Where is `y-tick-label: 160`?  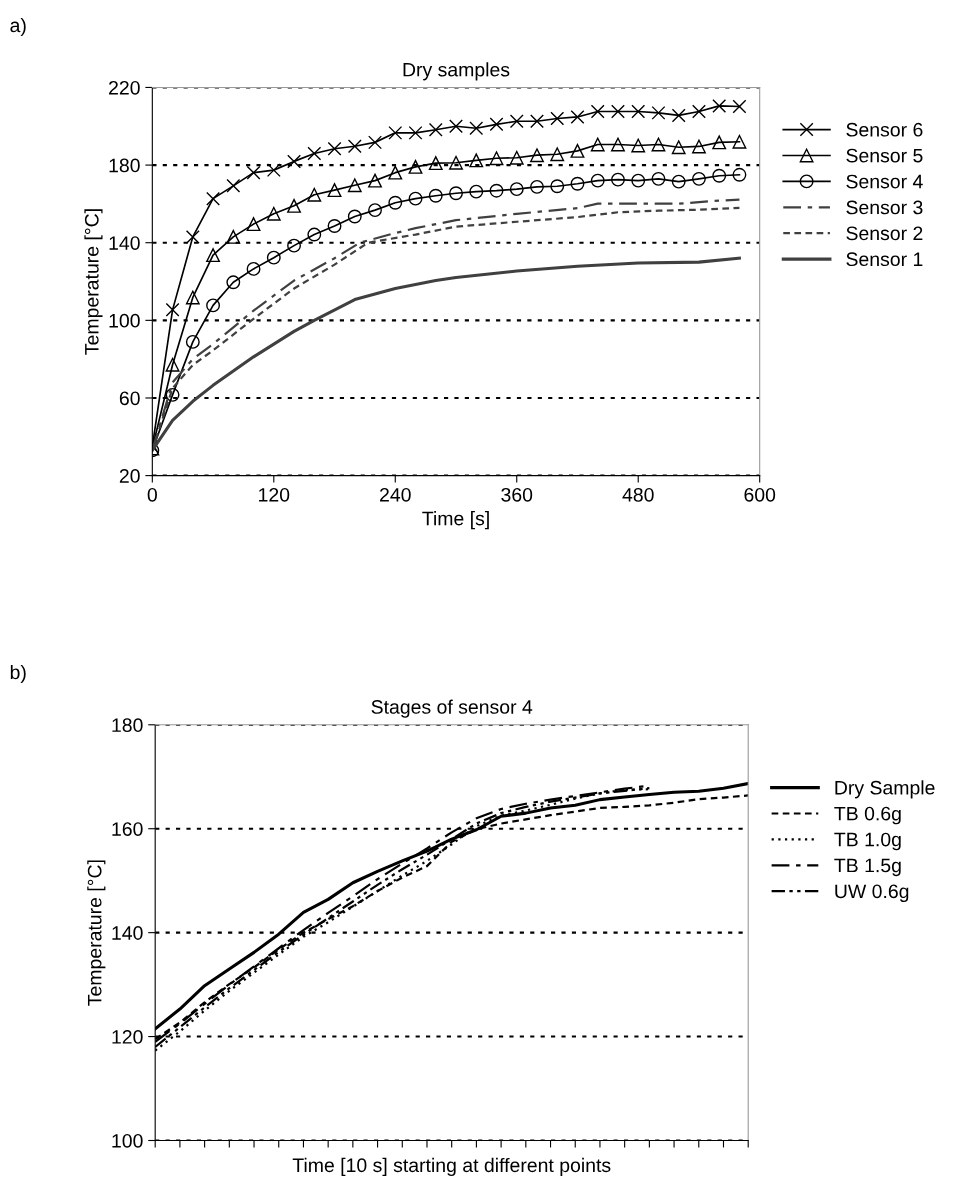 y-tick-label: 160 is located at coordinates (127, 829).